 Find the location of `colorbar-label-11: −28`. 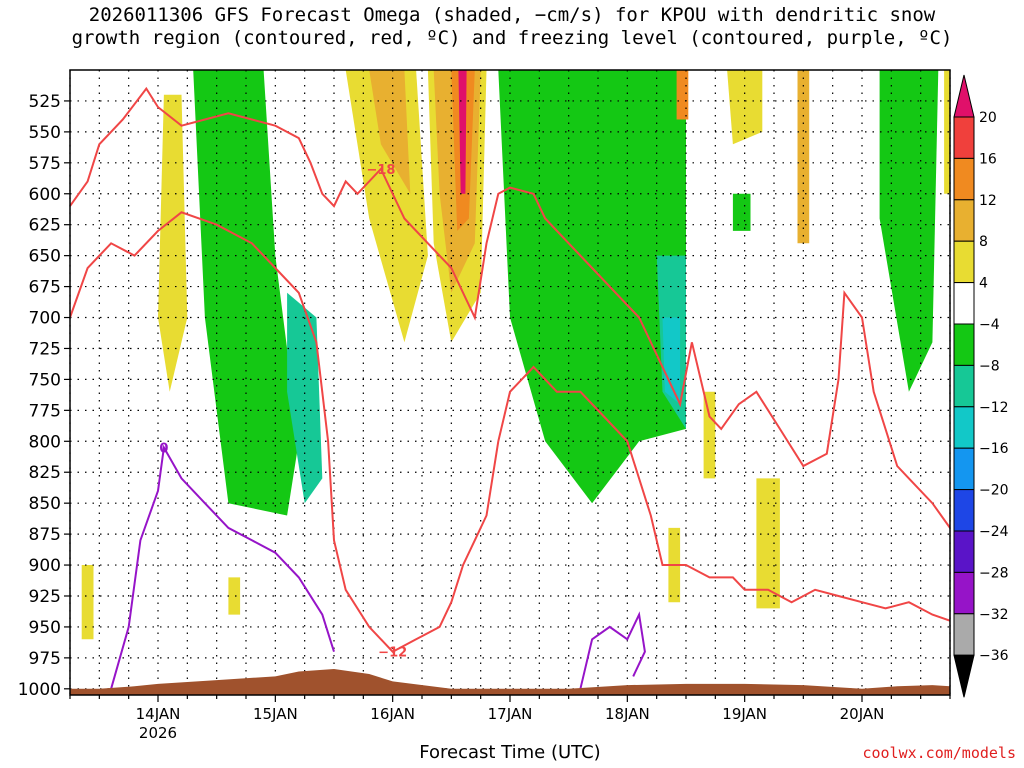

colorbar-label-11: −28 is located at coordinates (994, 573).